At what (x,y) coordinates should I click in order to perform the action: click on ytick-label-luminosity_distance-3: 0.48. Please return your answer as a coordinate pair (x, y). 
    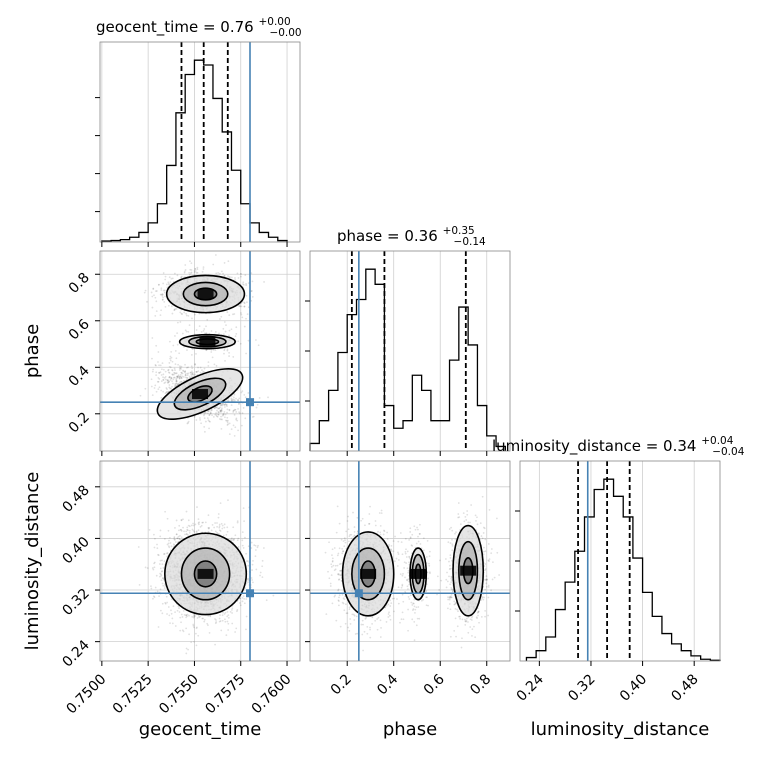
    Looking at the image, I should click on (75, 498).